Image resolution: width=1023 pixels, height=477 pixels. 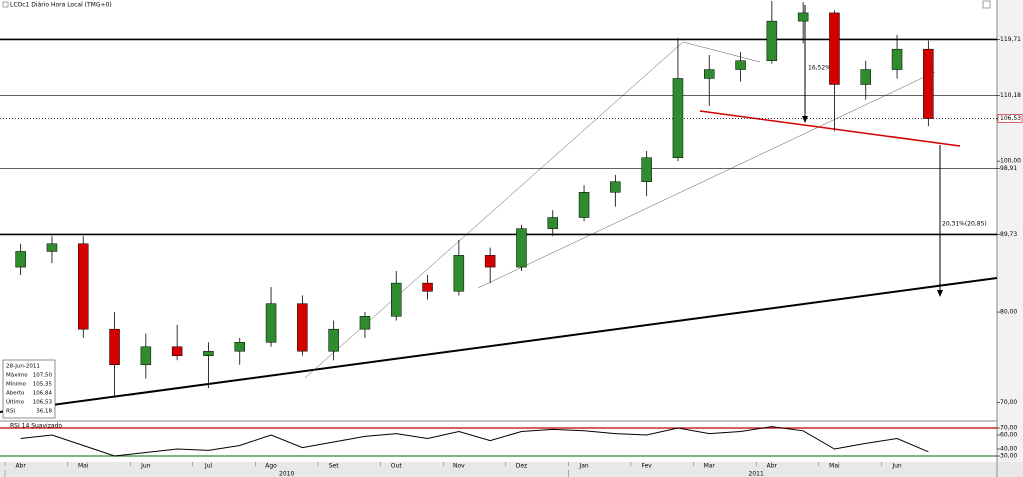 I want to click on info-label: Mínimo, so click(x=16, y=384).